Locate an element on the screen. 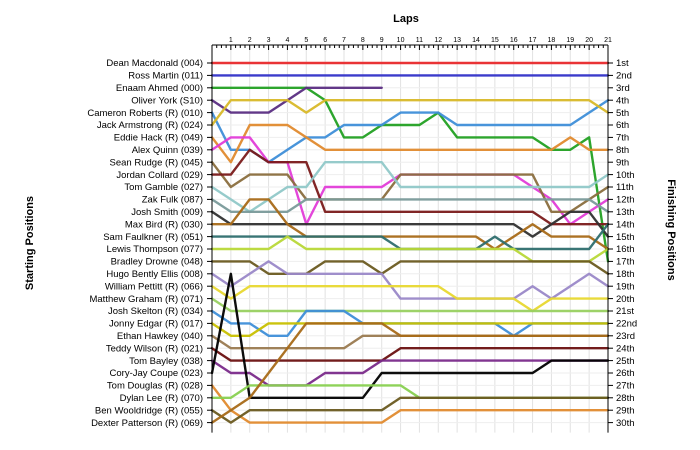 Image resolution: width=700 pixels, height=450 pixels. lap-tick-label: 3 is located at coordinates (269, 40).